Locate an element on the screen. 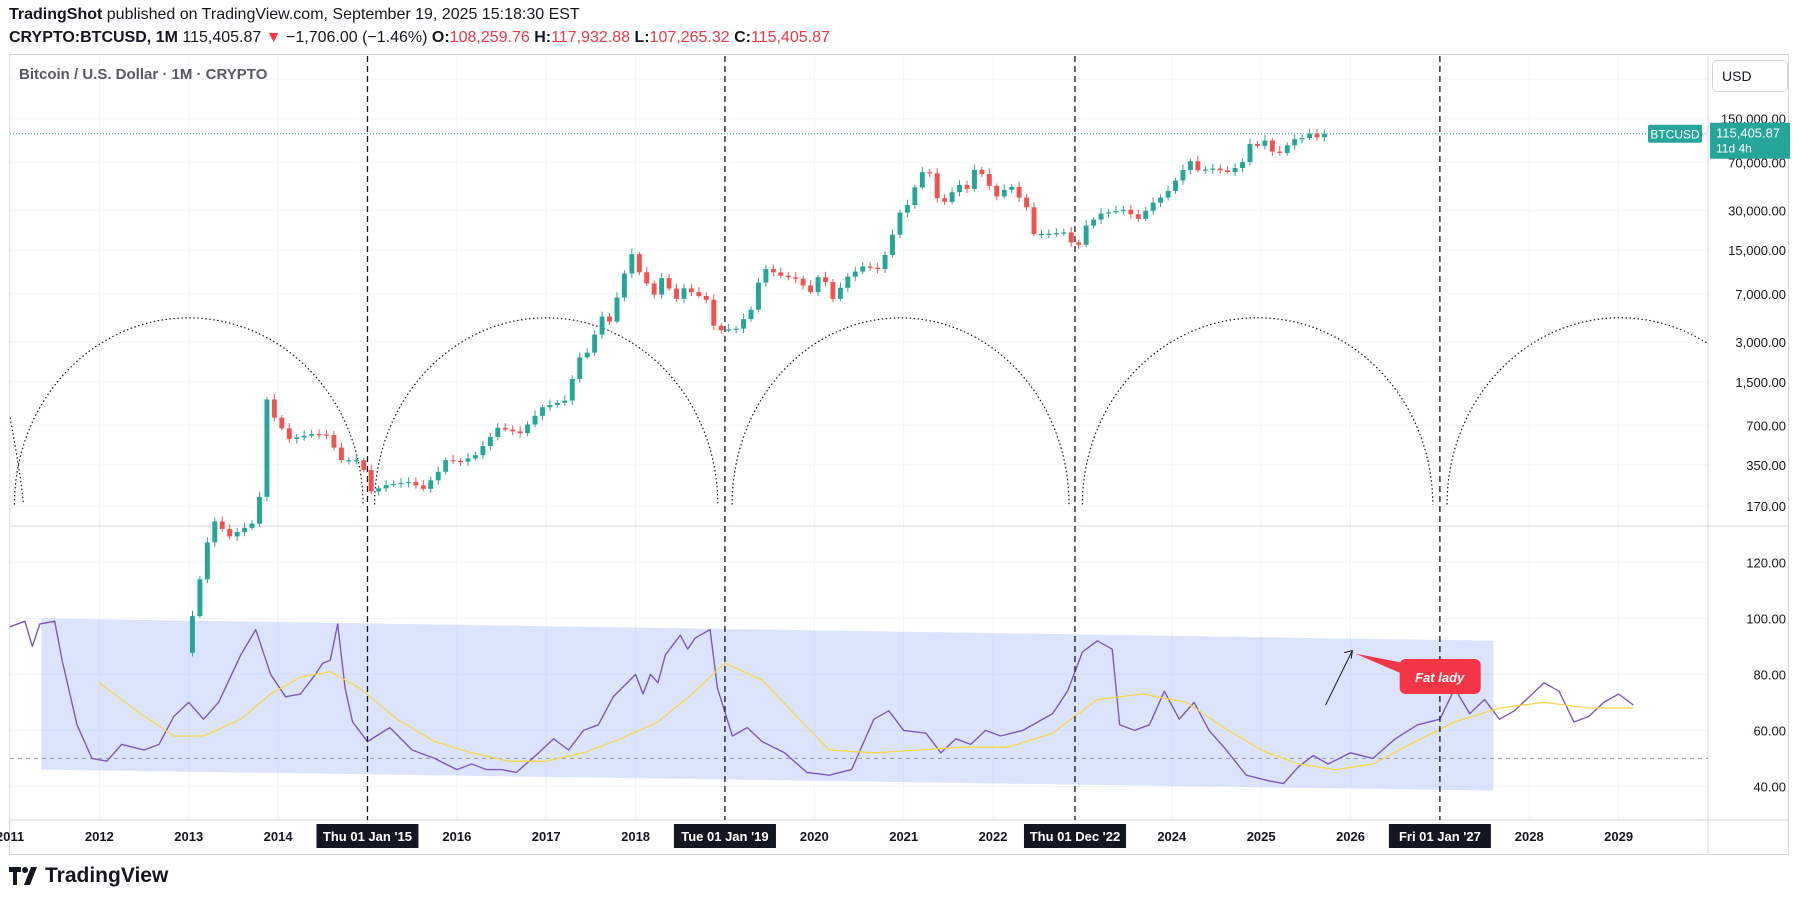  rsi-tick-label: 60.00 is located at coordinates (1769, 730).